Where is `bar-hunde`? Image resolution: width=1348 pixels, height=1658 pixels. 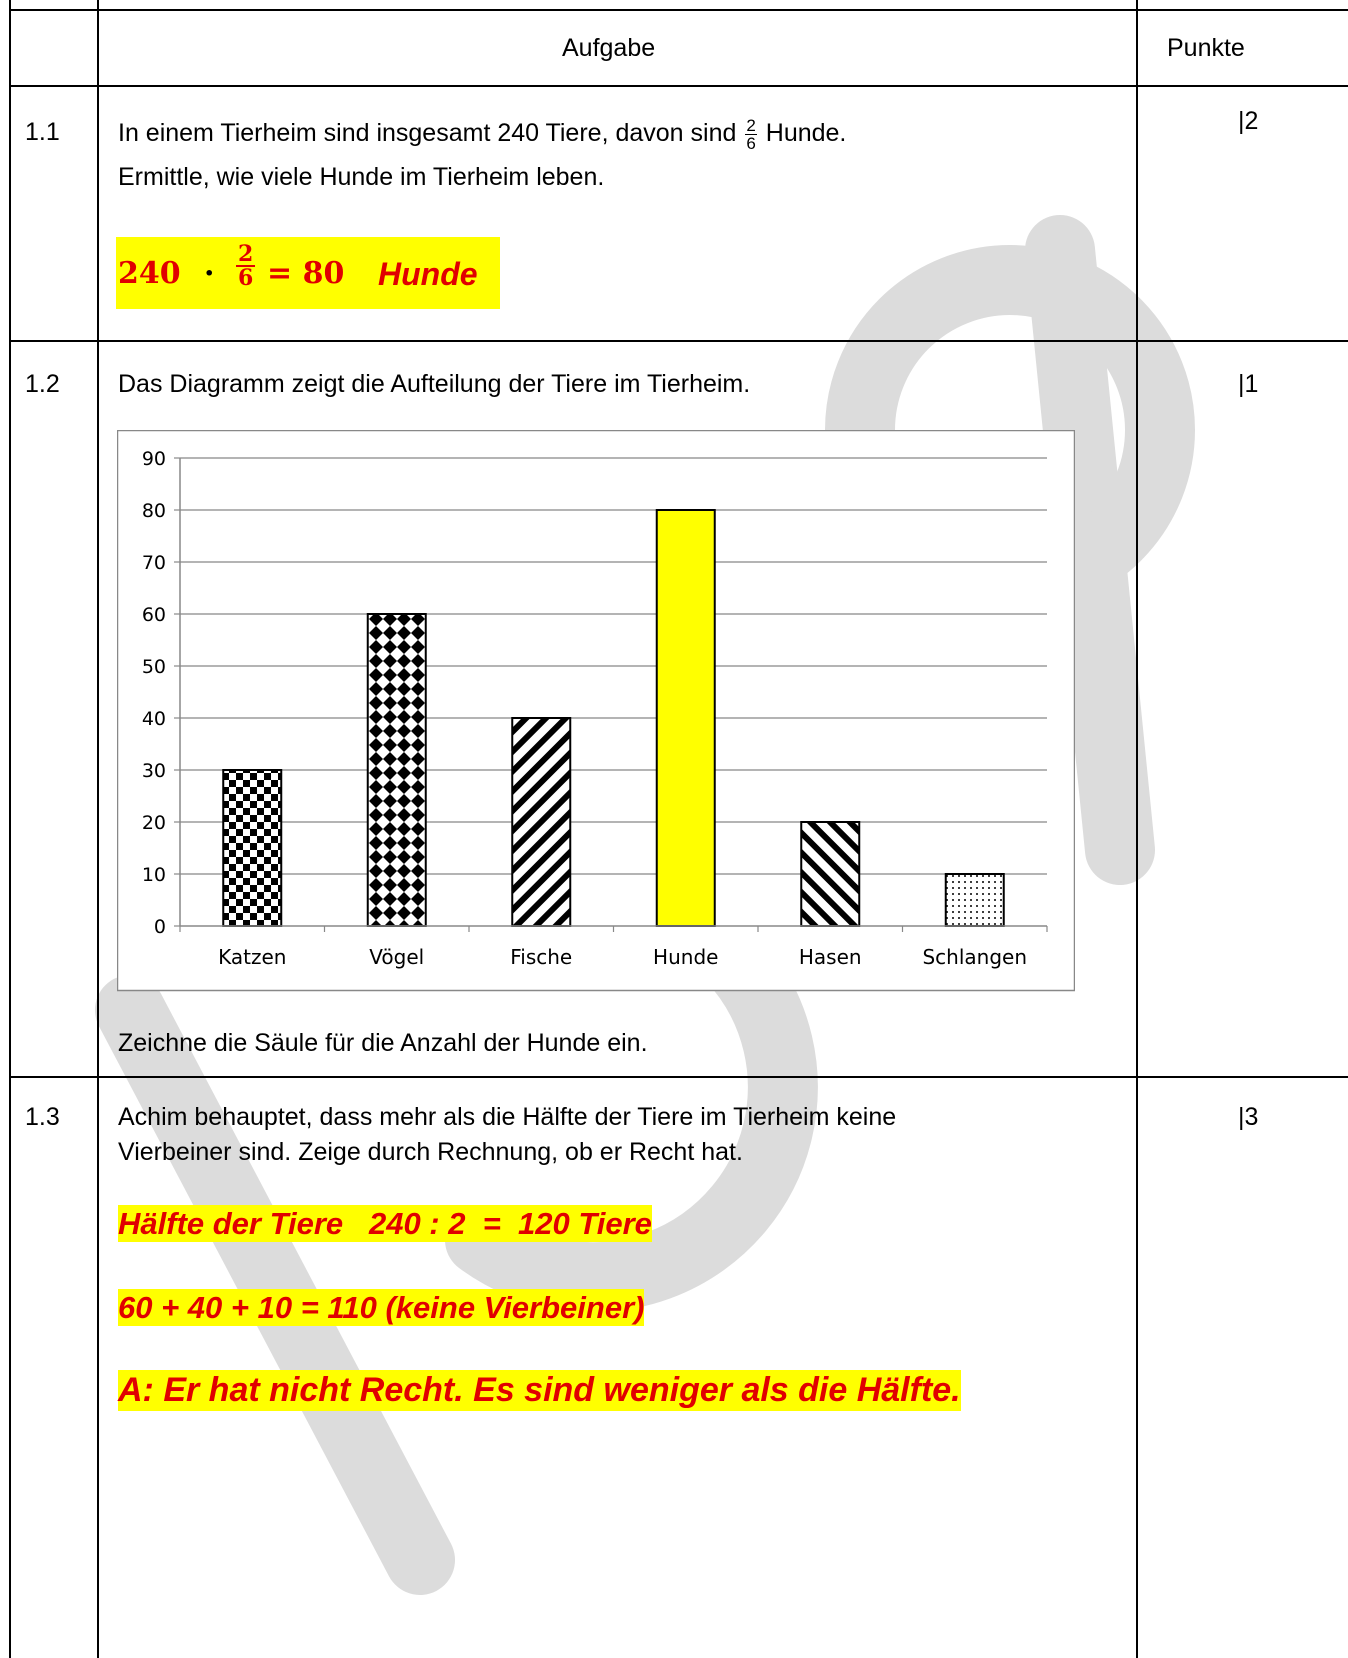
bar-hunde is located at coordinates (685, 718).